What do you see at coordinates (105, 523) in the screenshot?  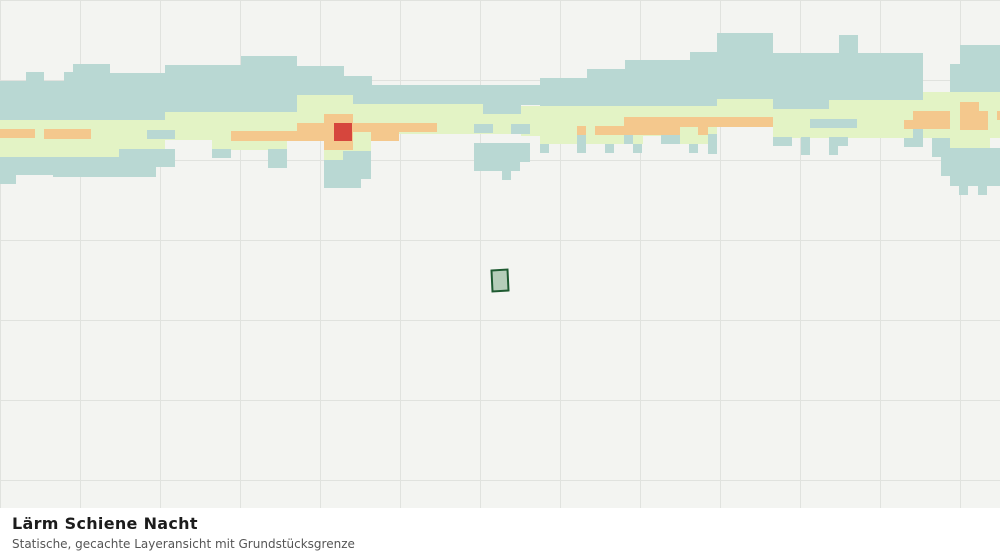 I see `layer-title: Lärm Schiene Nacht` at bounding box center [105, 523].